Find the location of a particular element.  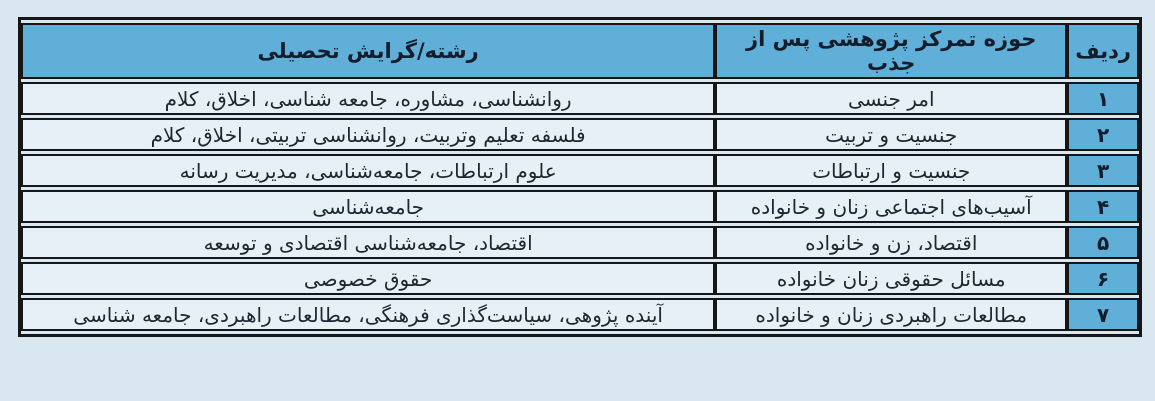

row-number-cell: ۵ is located at coordinates (1103, 242).